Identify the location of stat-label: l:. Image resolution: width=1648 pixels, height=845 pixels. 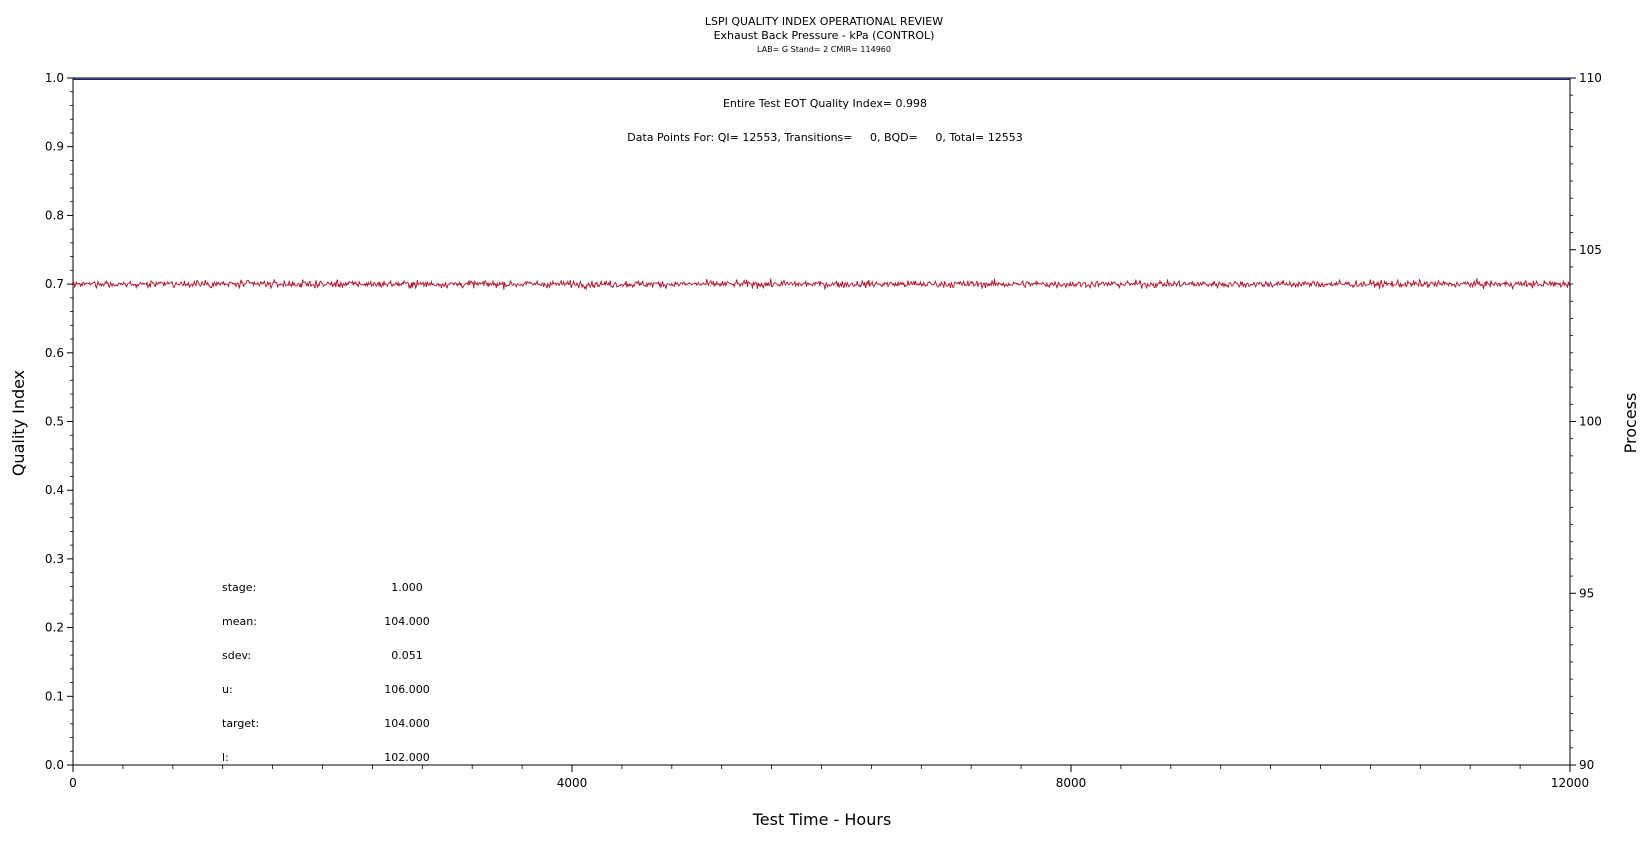
(225, 757).